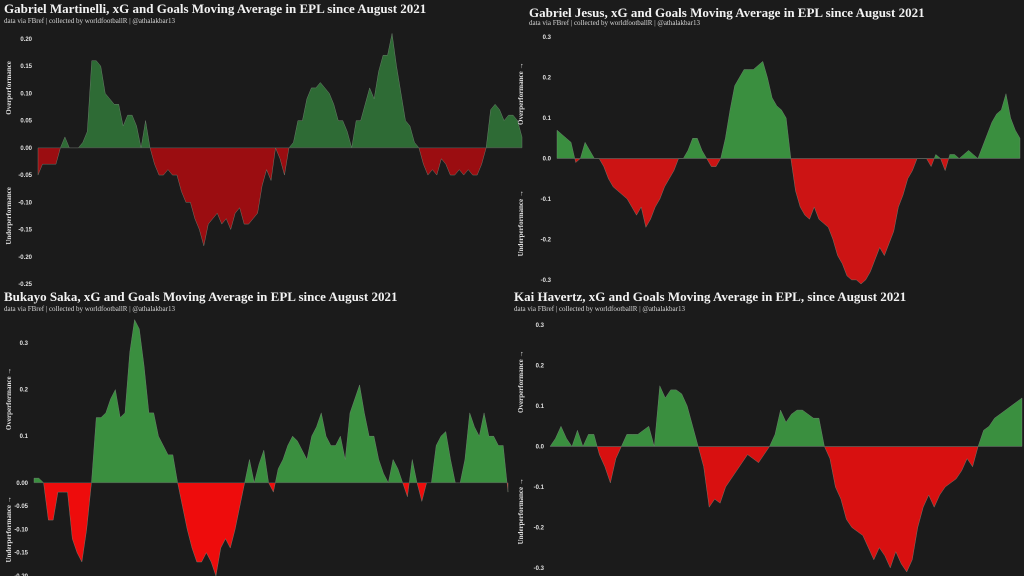 Image resolution: width=1024 pixels, height=576 pixels. Describe the element at coordinates (26, 67) in the screenshot. I see `y-tick-label: 0.15` at that location.